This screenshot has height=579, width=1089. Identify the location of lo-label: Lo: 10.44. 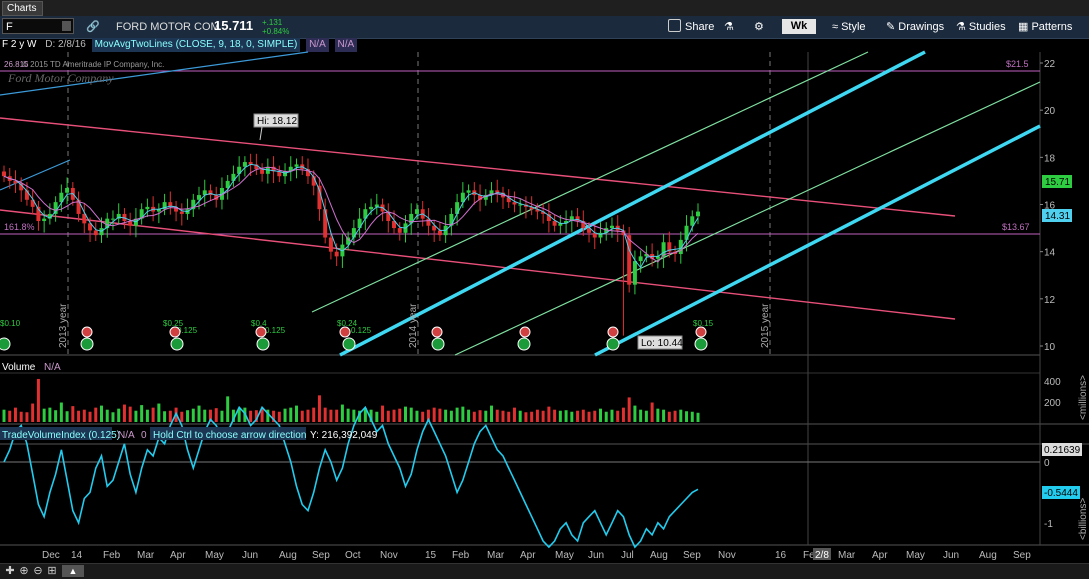
(662, 343).